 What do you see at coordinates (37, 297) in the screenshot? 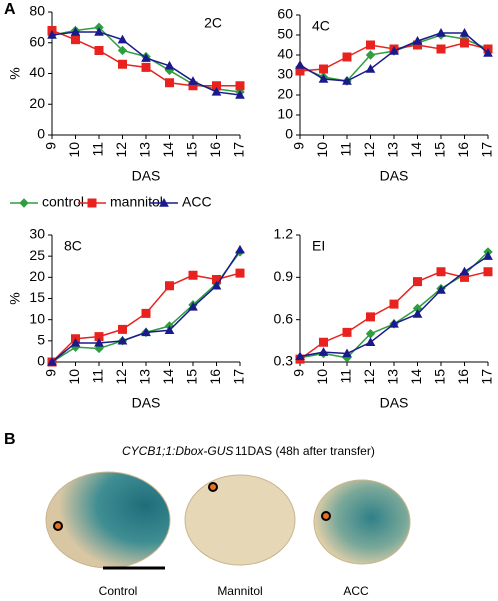
I see `y-tick-label: 15` at bounding box center [37, 297].